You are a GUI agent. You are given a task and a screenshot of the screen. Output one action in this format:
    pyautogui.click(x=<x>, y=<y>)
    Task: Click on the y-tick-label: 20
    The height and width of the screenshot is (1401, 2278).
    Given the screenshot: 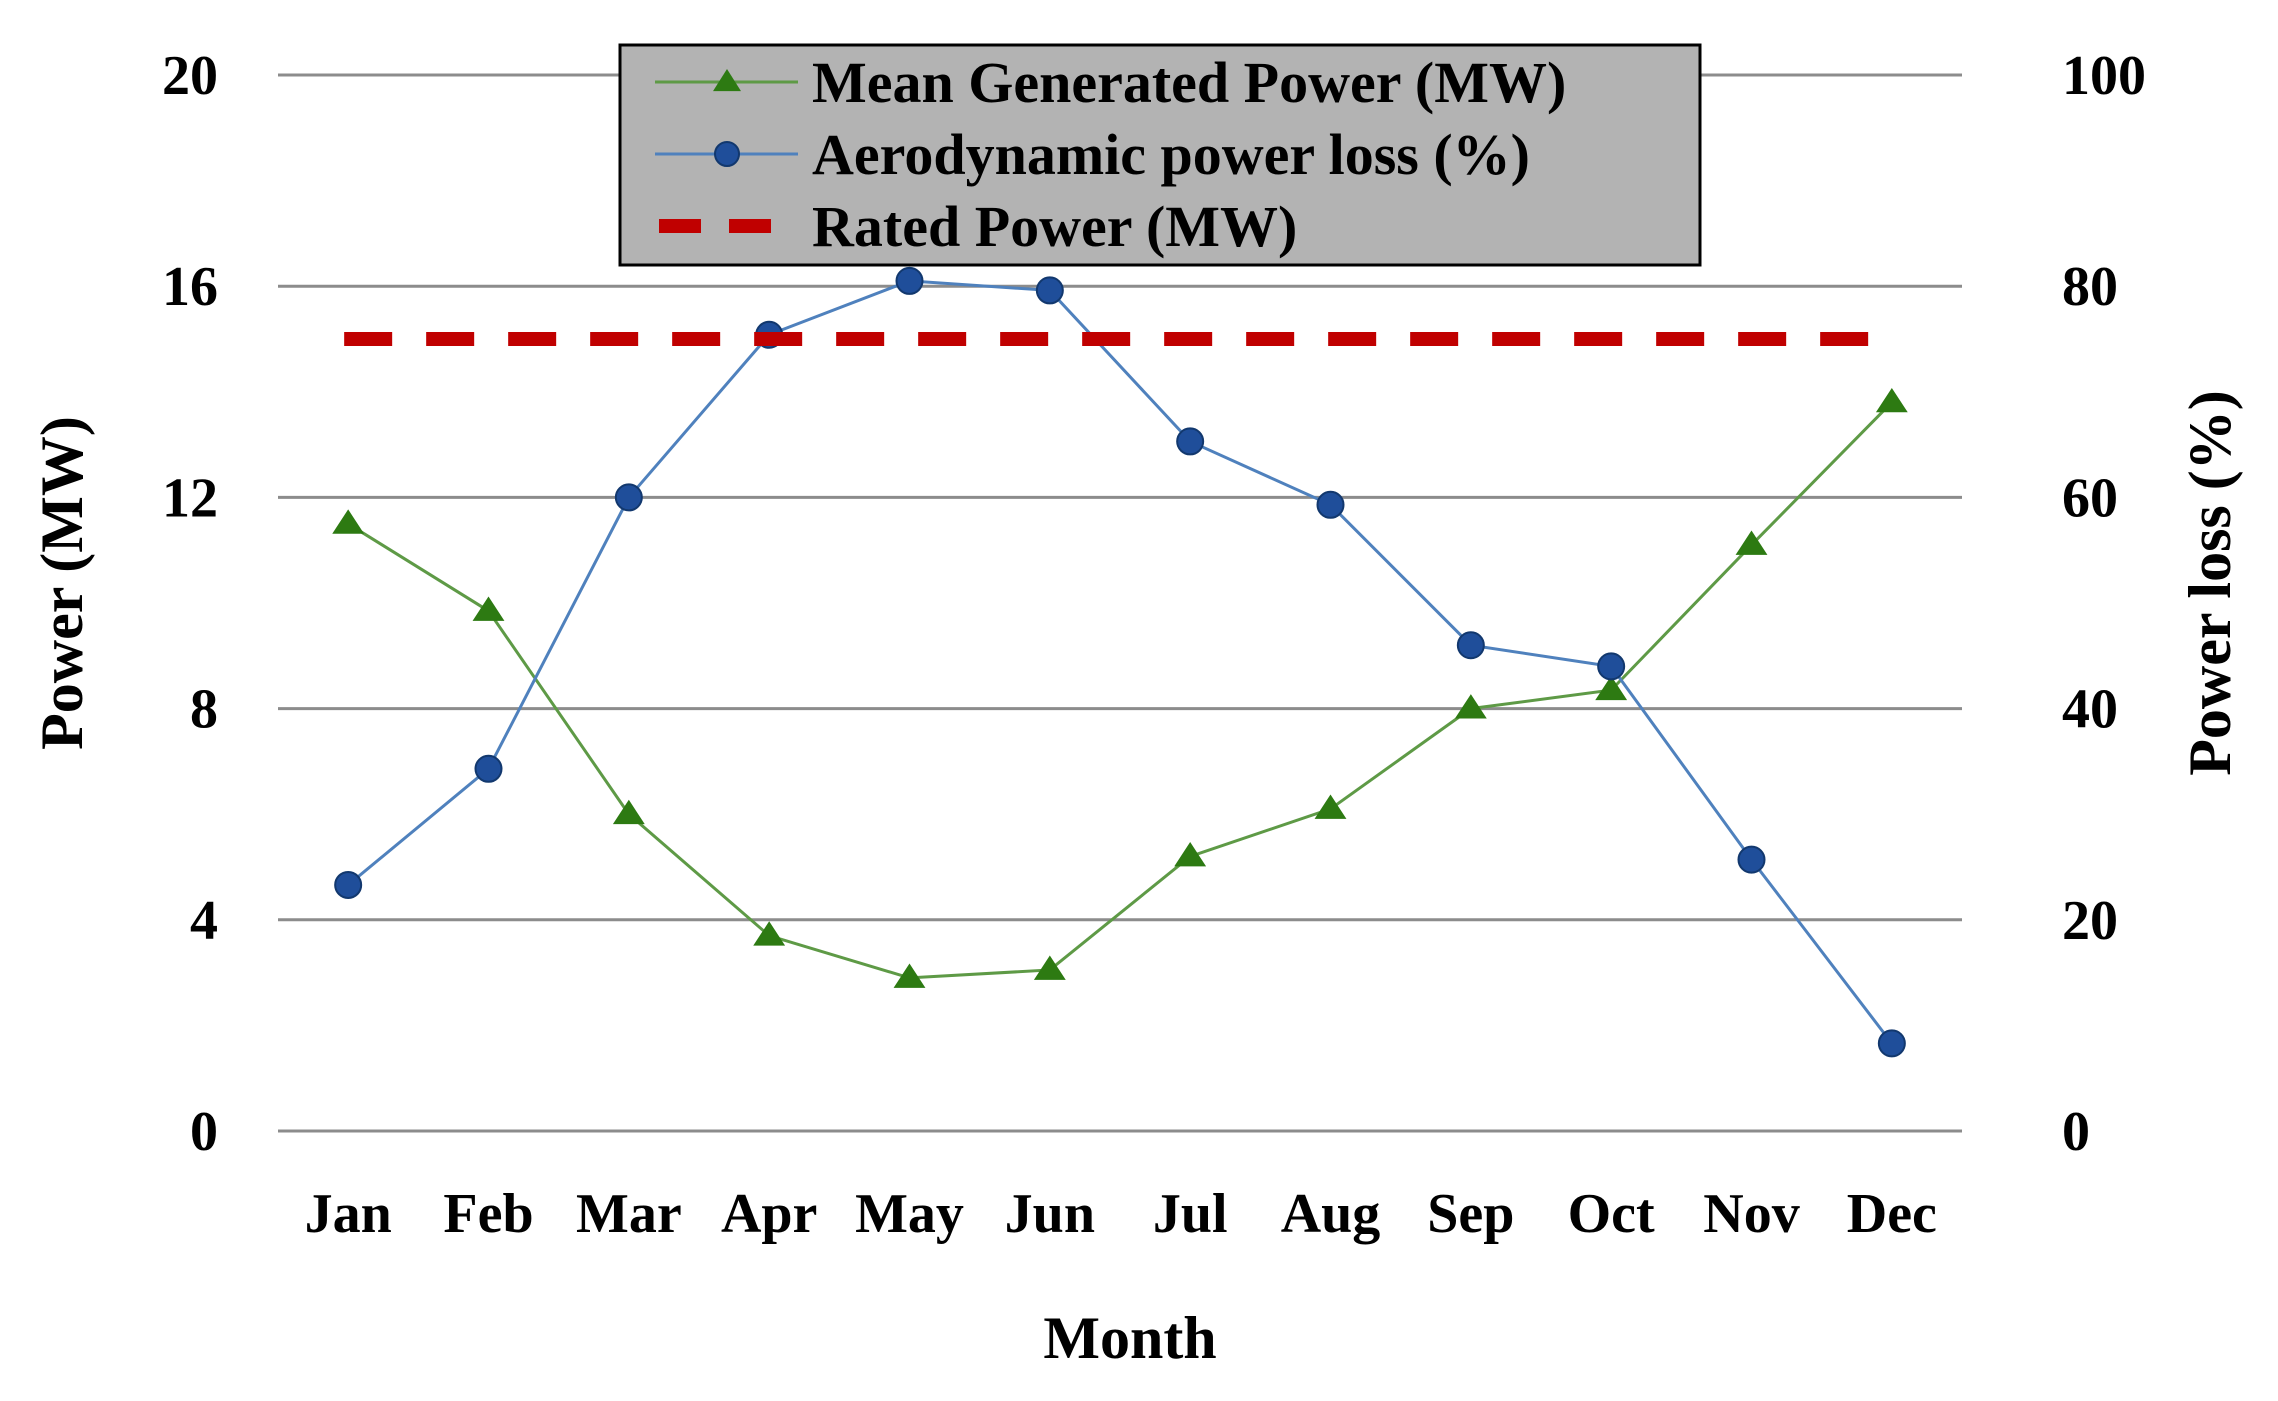 What is the action you would take?
    pyautogui.click(x=190, y=76)
    